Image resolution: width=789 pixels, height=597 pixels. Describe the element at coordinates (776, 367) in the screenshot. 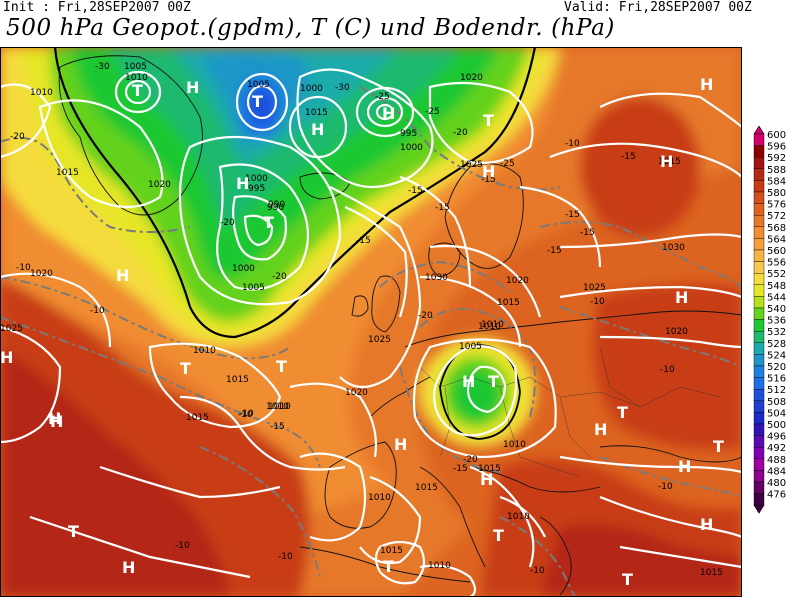

I see `legend-label: 520` at that location.